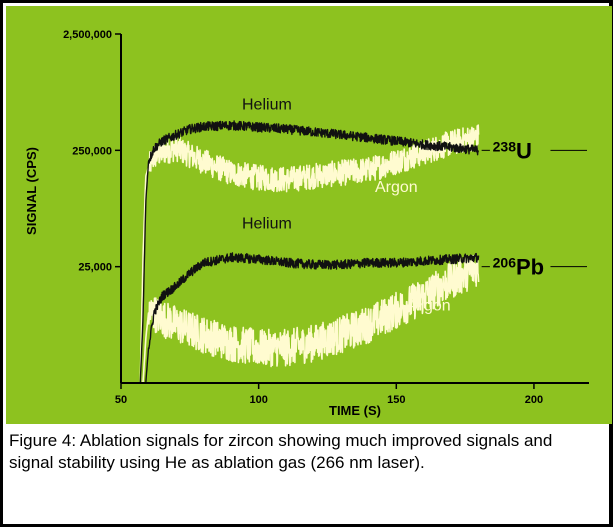 This screenshot has width=613, height=527. I want to click on x-tick-label: 200, so click(534, 400).